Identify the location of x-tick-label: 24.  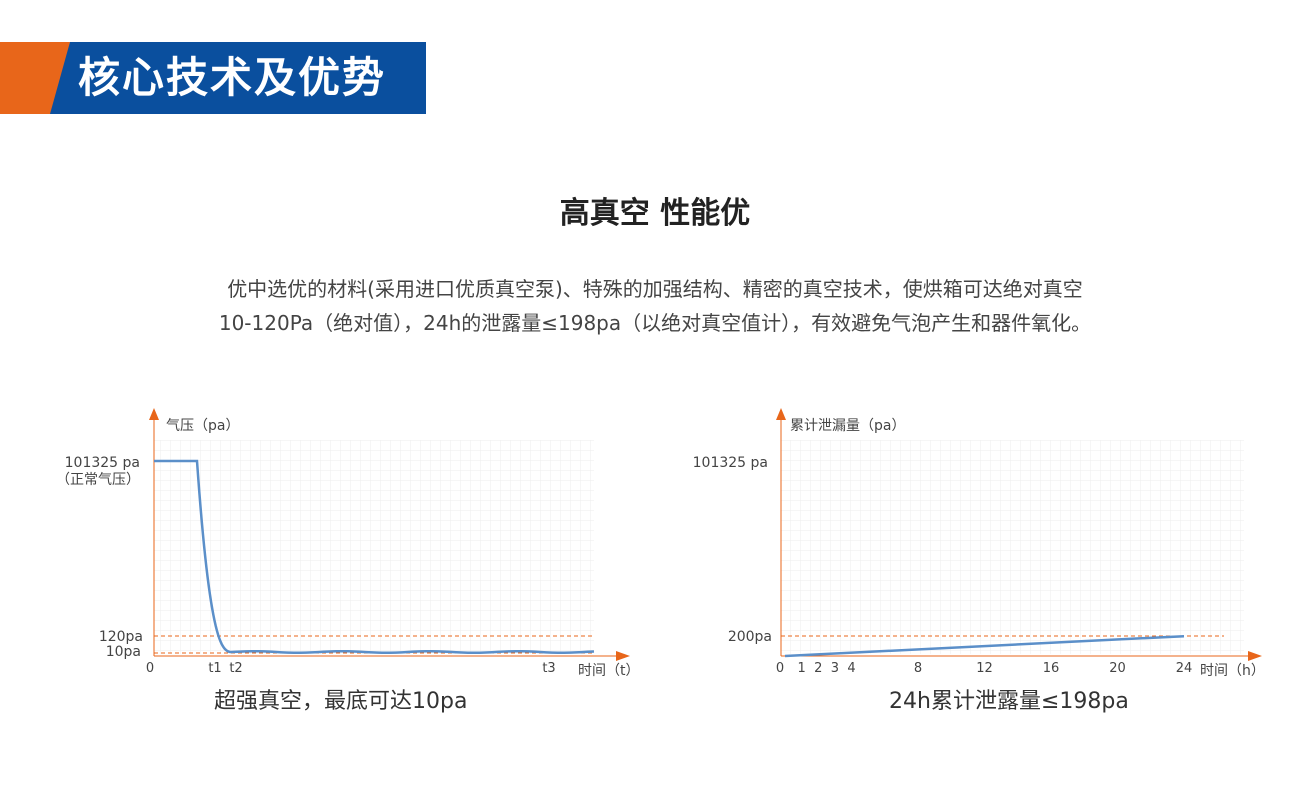
(1184, 668).